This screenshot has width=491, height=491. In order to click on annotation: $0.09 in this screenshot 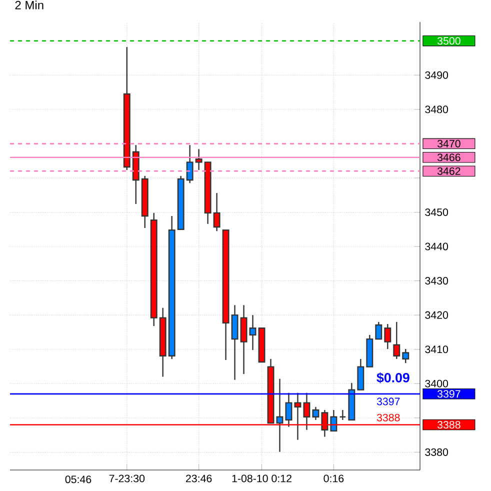, I will do `click(393, 378)`.